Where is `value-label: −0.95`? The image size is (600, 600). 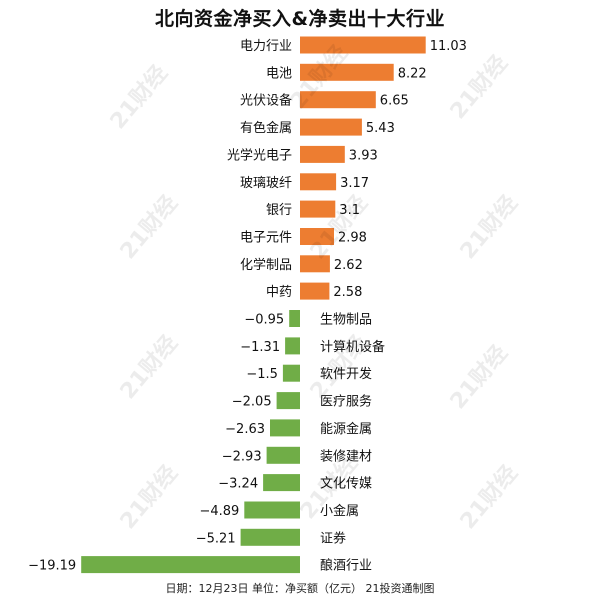 value-label: −0.95 is located at coordinates (264, 320).